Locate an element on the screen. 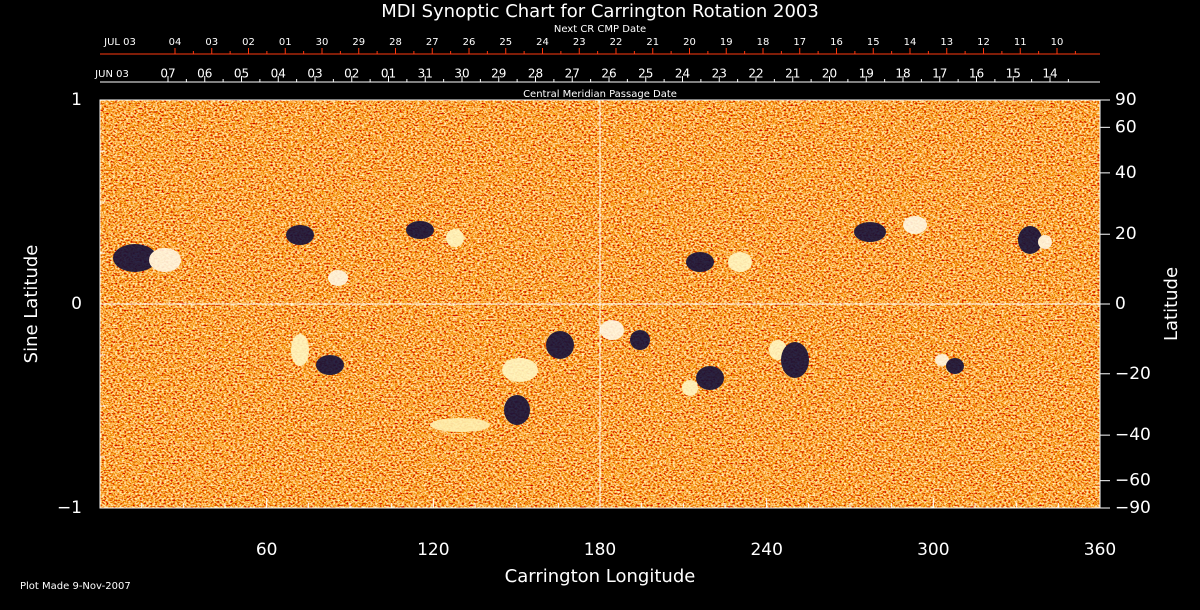 This screenshot has height=610, width=1200. date-label: 12 is located at coordinates (983, 42).